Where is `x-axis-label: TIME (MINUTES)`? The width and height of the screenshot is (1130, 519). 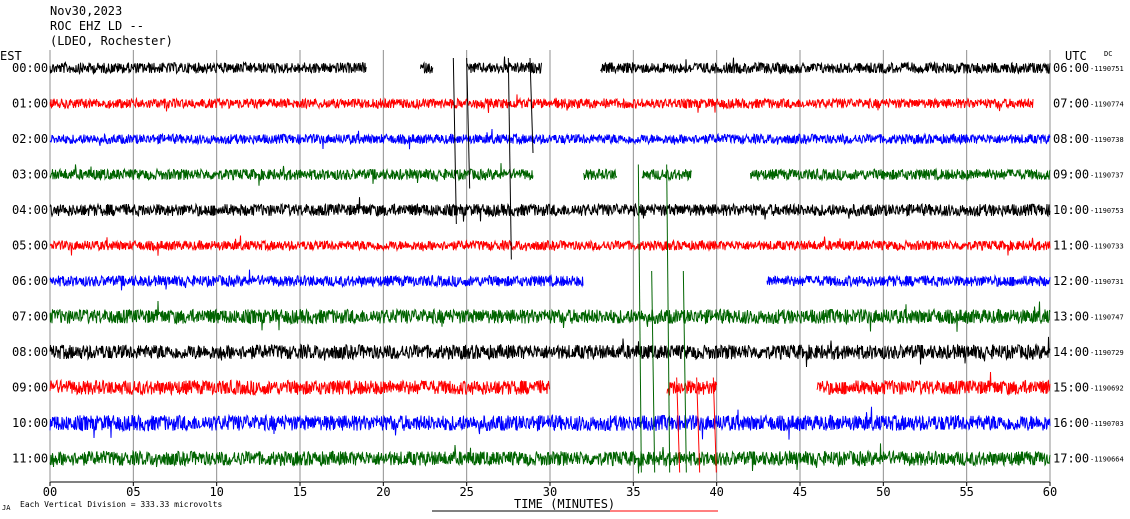 x-axis-label: TIME (MINUTES) is located at coordinates (564, 504).